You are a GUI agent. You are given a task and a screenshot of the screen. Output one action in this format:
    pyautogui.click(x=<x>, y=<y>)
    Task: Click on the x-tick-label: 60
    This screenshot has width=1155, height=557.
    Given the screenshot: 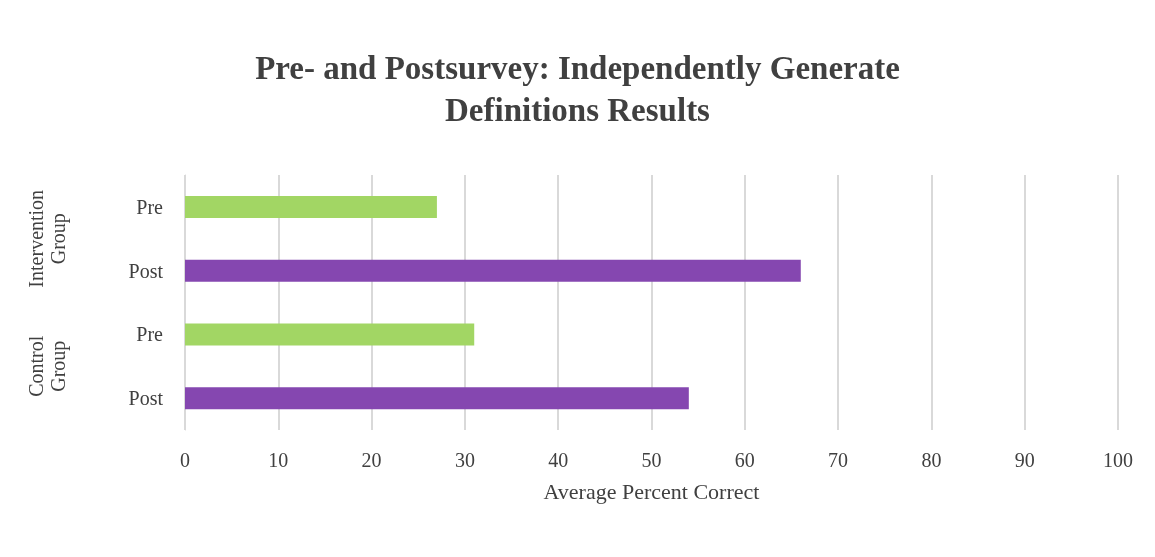 What is the action you would take?
    pyautogui.click(x=744, y=460)
    